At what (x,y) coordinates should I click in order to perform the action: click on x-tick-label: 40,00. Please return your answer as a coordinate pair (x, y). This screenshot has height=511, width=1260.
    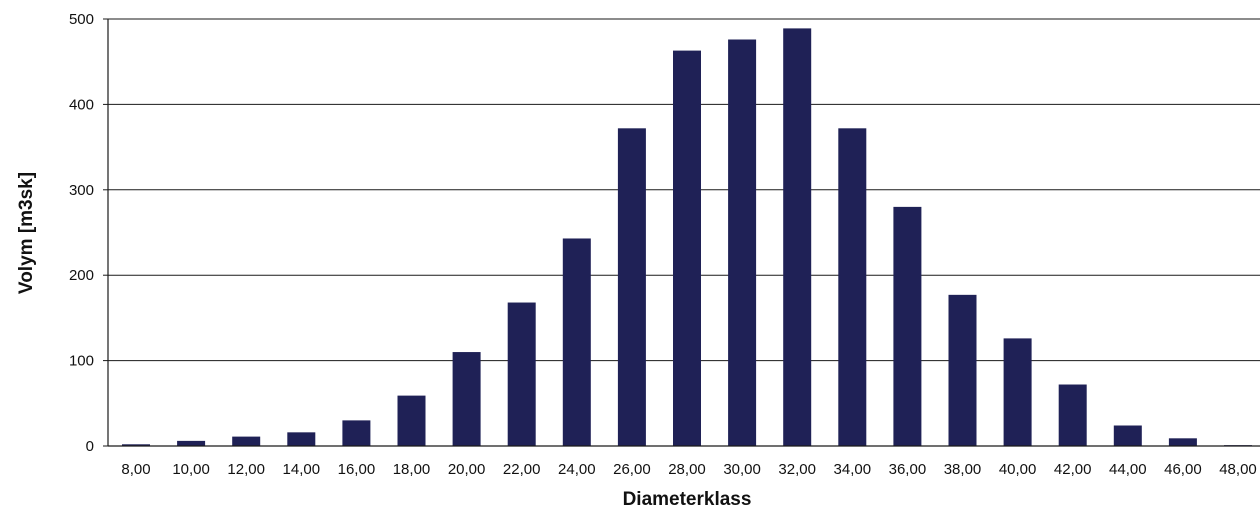
    Looking at the image, I should click on (1018, 469).